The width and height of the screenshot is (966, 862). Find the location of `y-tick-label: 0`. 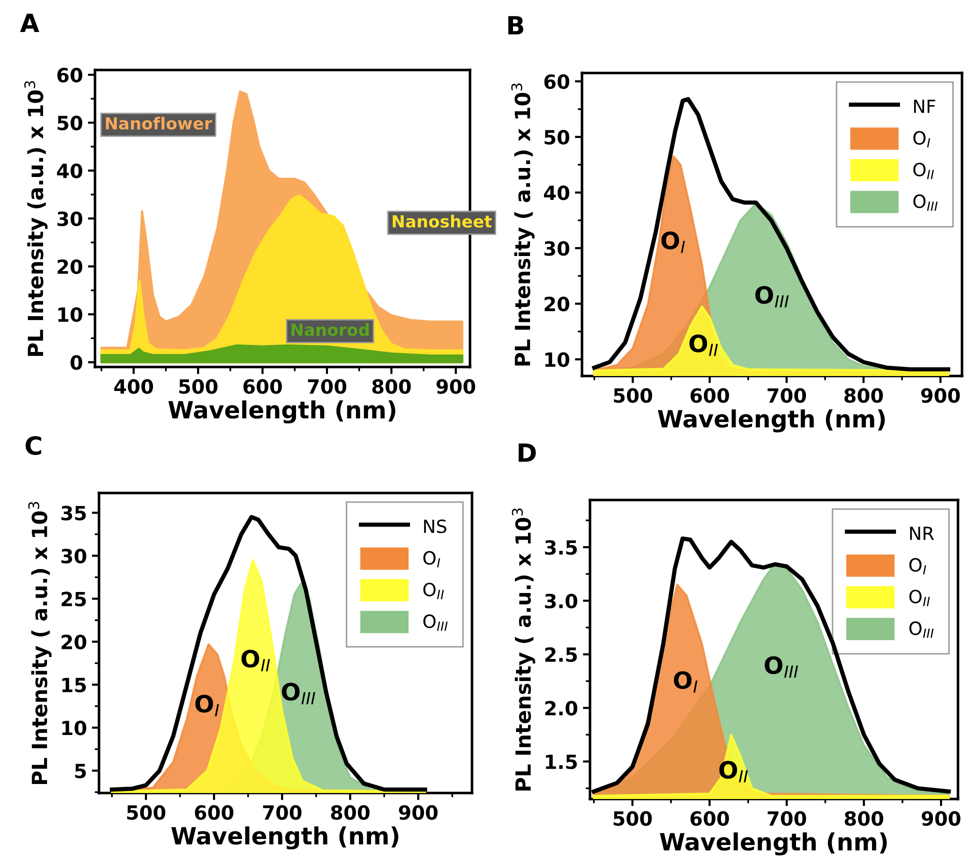

y-tick-label: 0 is located at coordinates (76, 362).